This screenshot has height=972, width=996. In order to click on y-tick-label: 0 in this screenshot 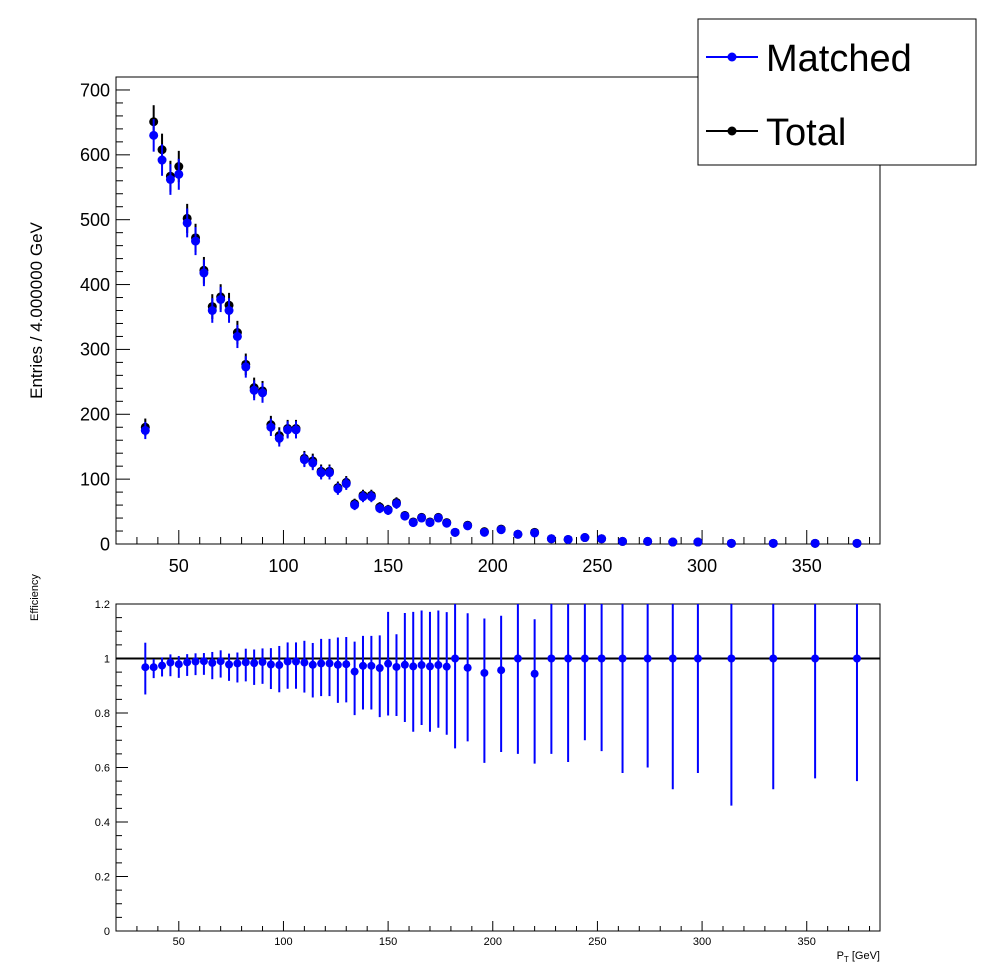, I will do `click(105, 544)`.